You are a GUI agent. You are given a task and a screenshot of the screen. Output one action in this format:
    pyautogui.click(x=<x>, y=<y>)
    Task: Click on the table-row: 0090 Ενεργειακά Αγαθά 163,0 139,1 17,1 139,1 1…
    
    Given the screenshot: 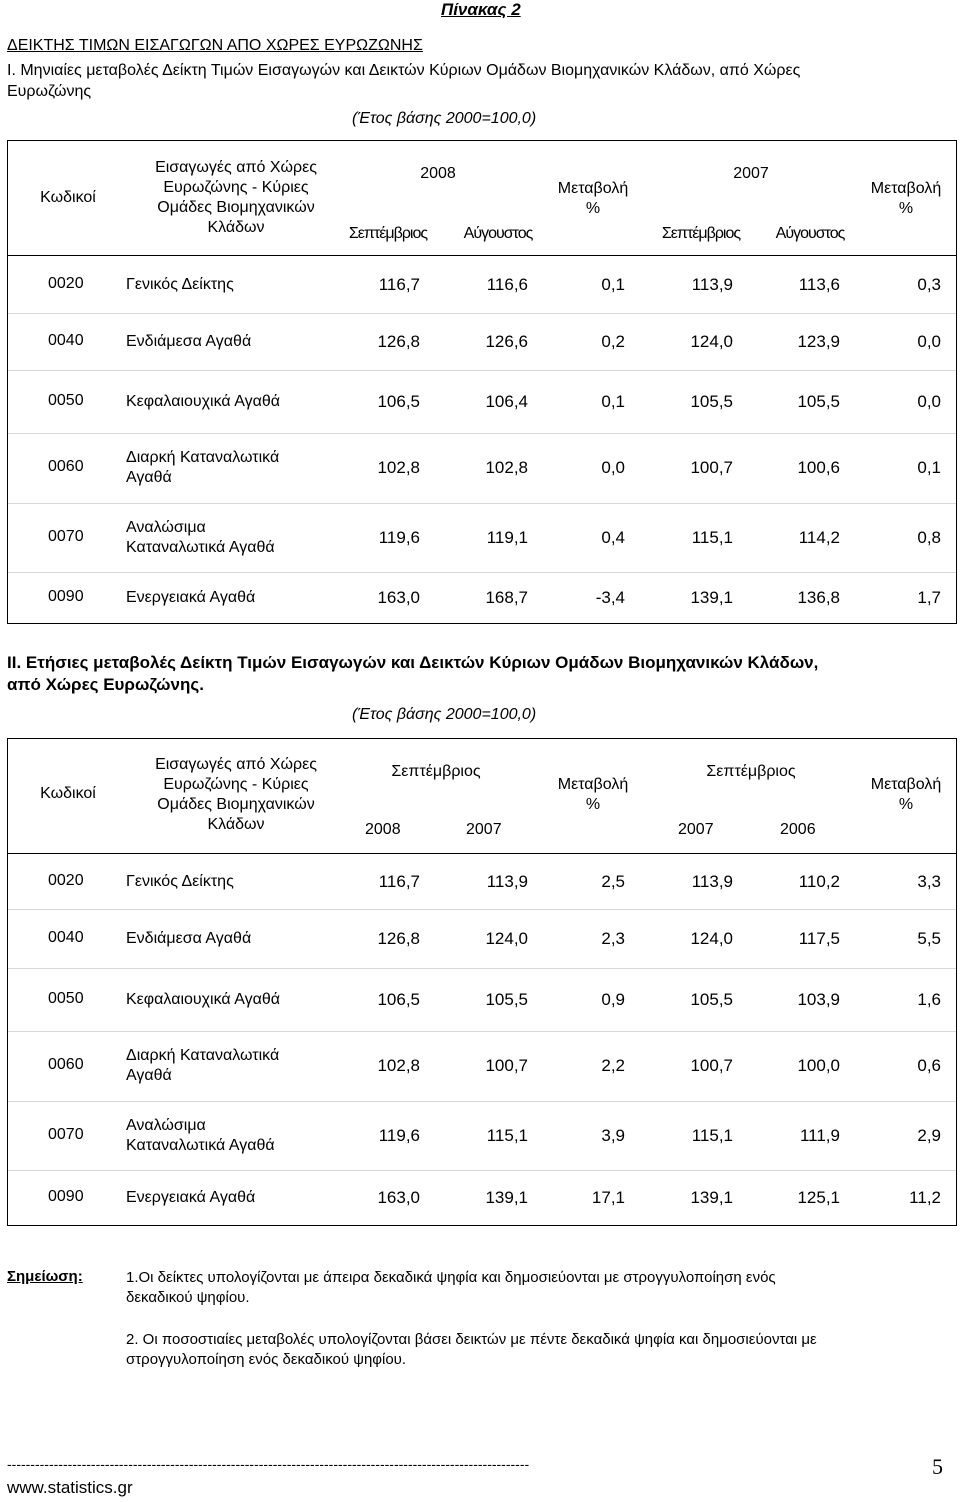 What is the action you would take?
    pyautogui.click(x=482, y=1197)
    